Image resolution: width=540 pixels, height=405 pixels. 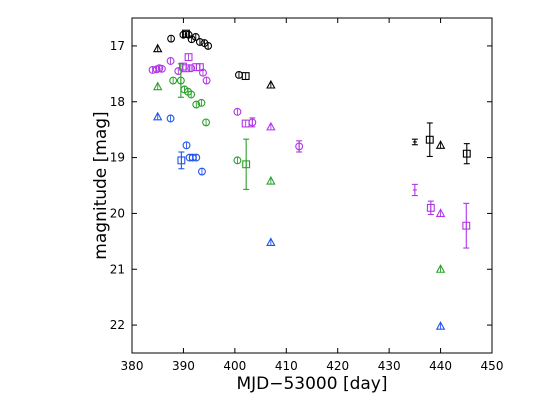 I want to click on y-tick-label: 22, so click(x=117, y=325).